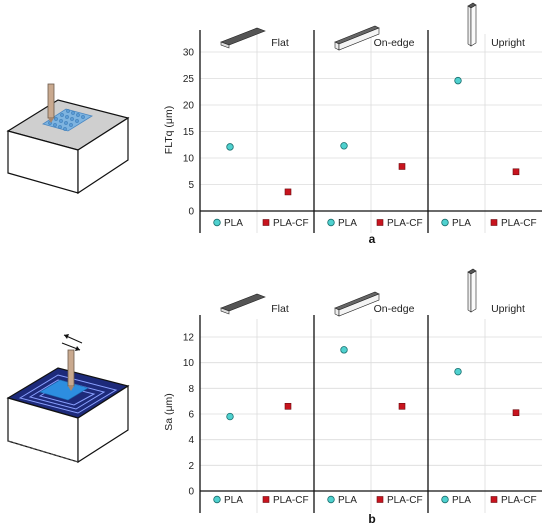 The image size is (550, 532). What do you see at coordinates (169, 130) in the screenshot?
I see `panel-a-y-axis-label: FLTq (μm)` at bounding box center [169, 130].